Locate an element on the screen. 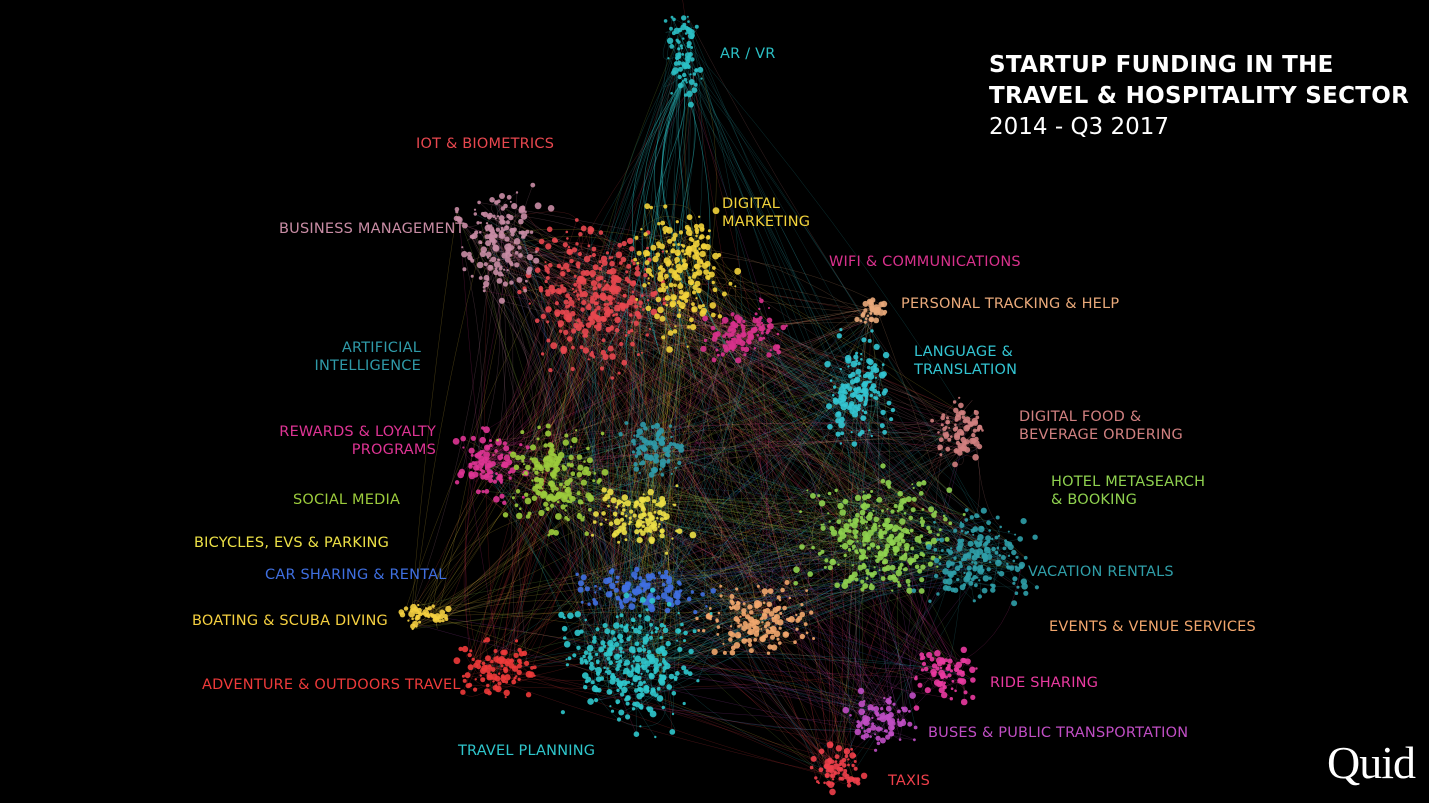 The height and width of the screenshot is (803, 1429). network-node-artificial-intelligence is located at coordinates (634, 444).